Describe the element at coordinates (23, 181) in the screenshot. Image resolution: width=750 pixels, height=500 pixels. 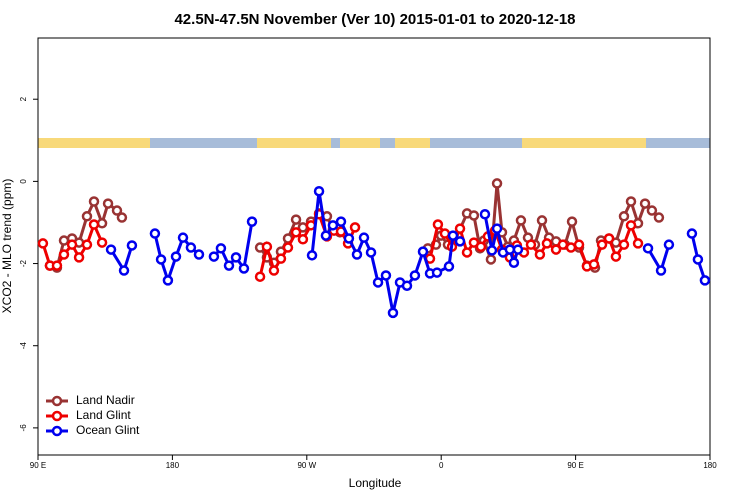
I see `y-tick-label: 0` at that location.